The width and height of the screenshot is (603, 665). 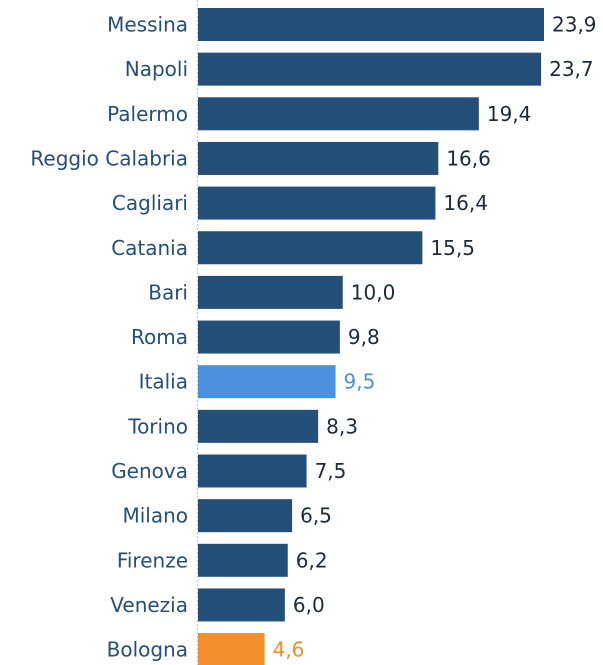 I want to click on value-label-roma: 9,8, so click(x=364, y=337).